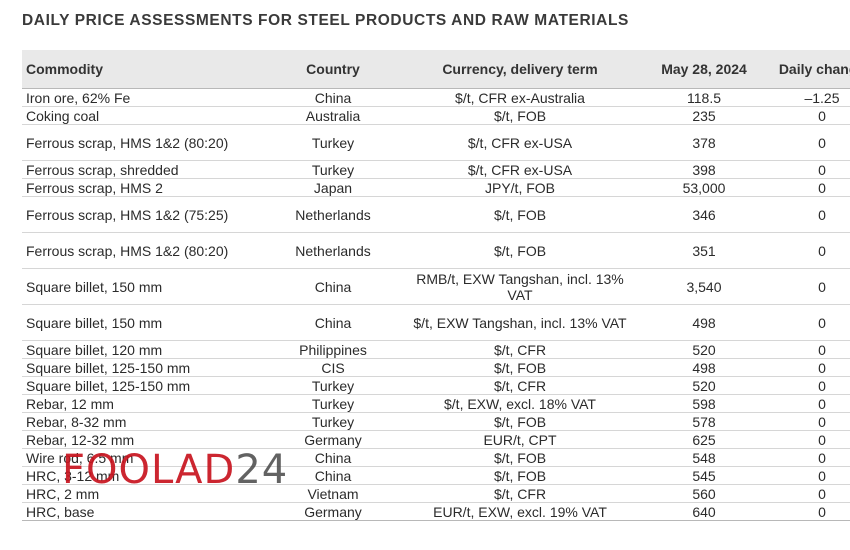 The width and height of the screenshot is (850, 550). Describe the element at coordinates (333, 493) in the screenshot. I see `cell-country: Vietnam` at that location.